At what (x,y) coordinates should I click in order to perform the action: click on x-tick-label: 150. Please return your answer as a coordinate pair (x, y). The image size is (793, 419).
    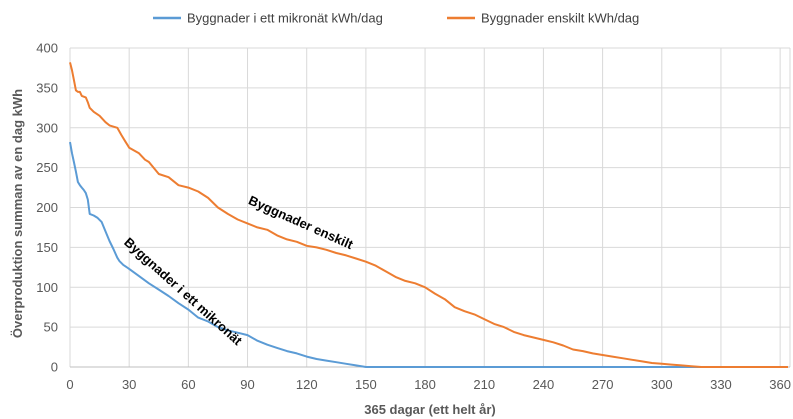
    Looking at the image, I should click on (366, 384).